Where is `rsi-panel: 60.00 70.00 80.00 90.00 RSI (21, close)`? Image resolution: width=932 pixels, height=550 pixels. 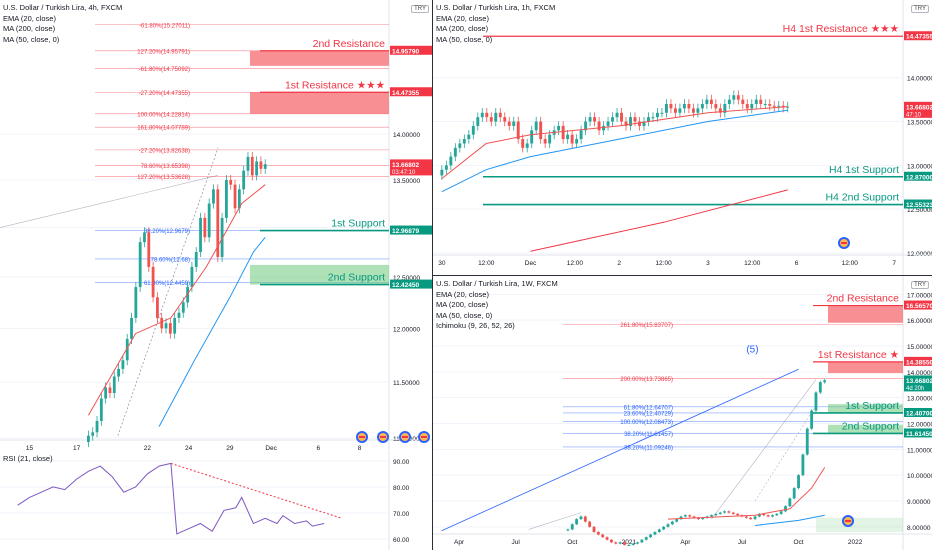
rsi-panel: 60.00 70.00 80.00 90.00 RSI (21, close) is located at coordinates (216, 500).